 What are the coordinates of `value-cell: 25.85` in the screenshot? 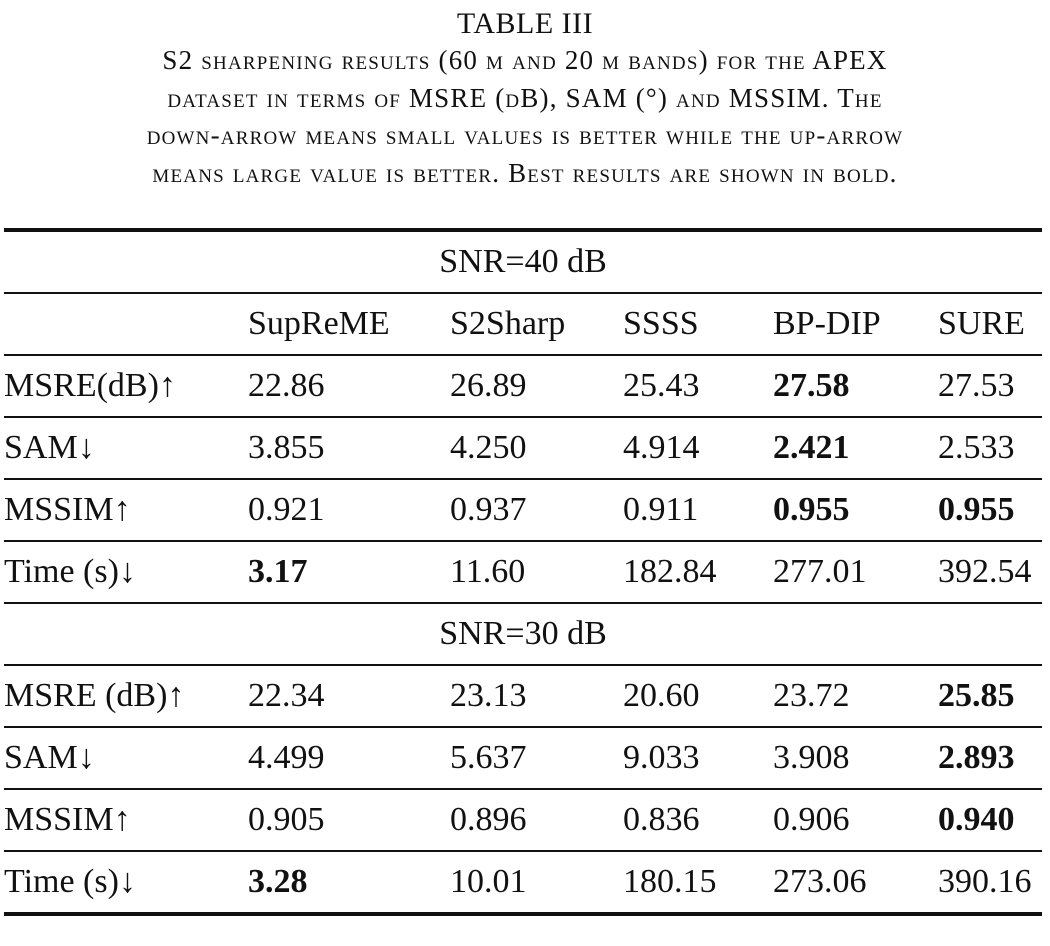 It's located at (976, 695).